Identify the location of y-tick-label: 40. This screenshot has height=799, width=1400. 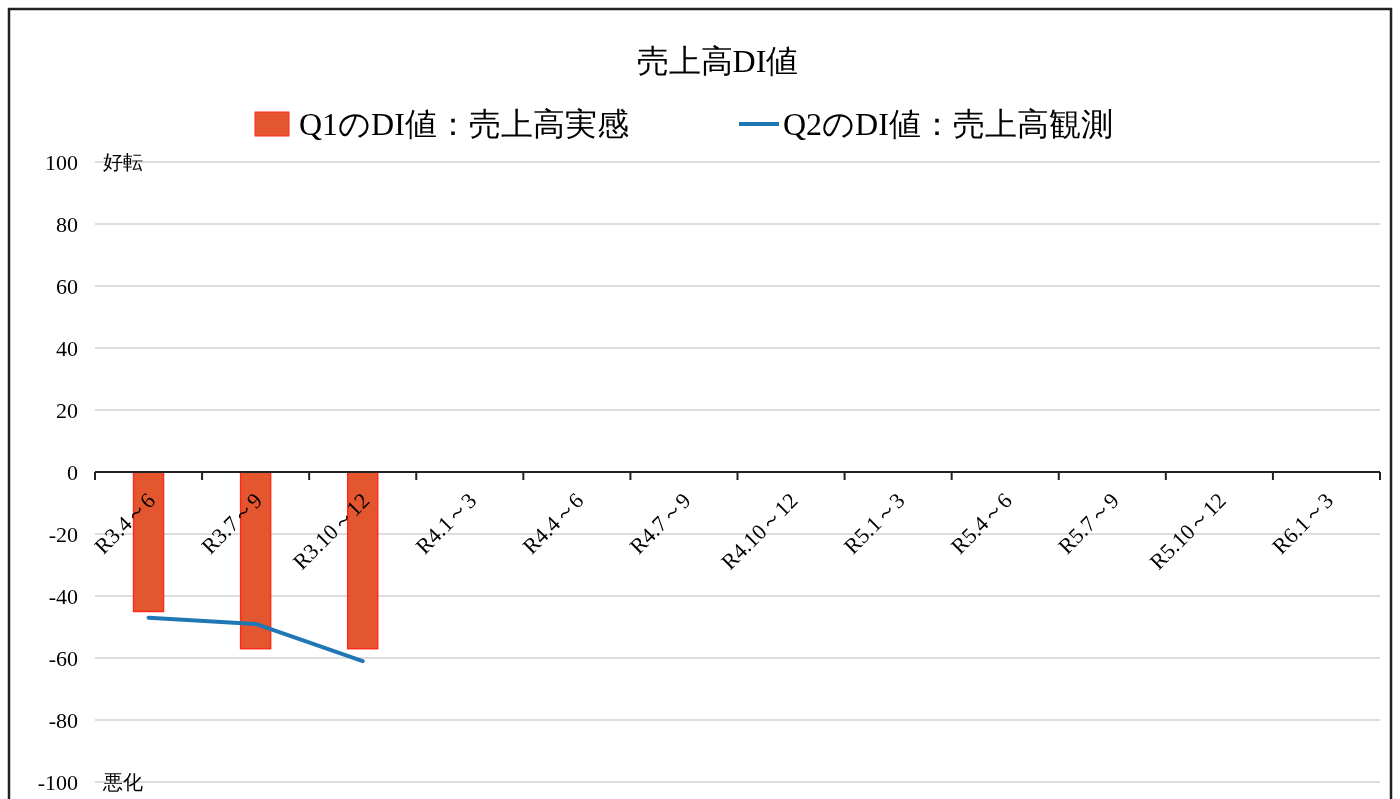
(67, 348).